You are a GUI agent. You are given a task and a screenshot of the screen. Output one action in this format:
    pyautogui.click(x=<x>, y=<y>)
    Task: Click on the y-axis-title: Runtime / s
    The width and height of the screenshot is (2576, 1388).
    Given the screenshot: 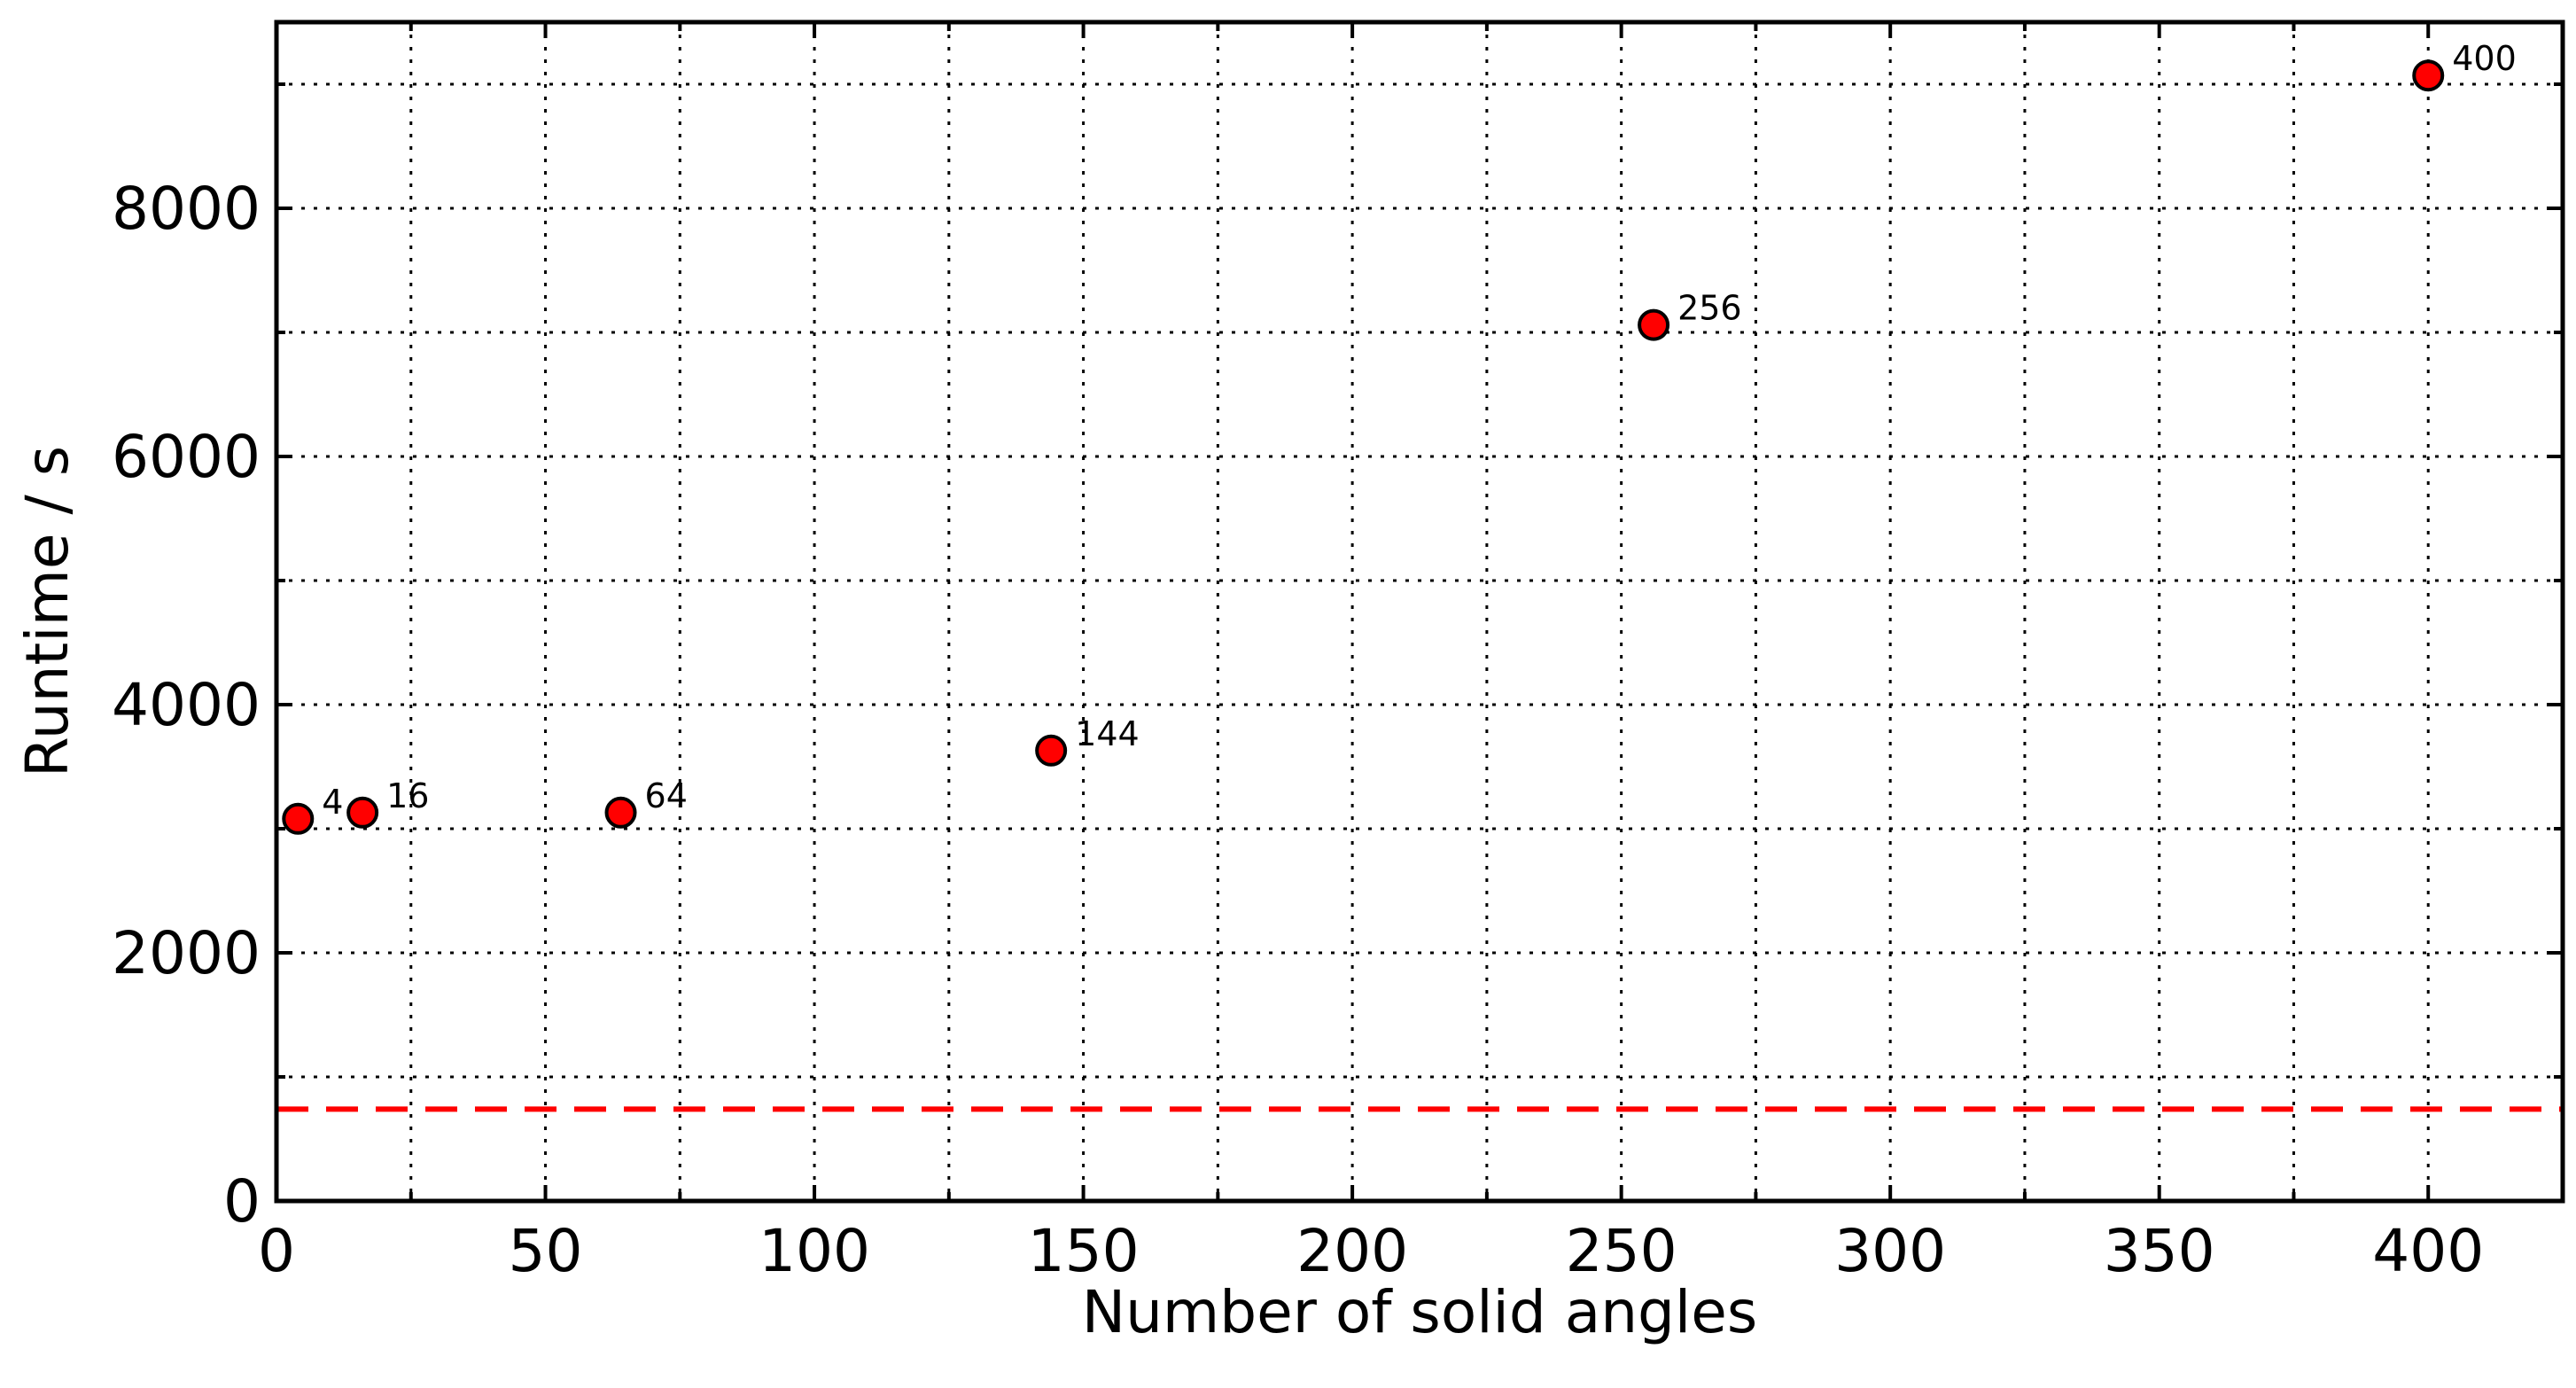 What is the action you would take?
    pyautogui.click(x=47, y=611)
    